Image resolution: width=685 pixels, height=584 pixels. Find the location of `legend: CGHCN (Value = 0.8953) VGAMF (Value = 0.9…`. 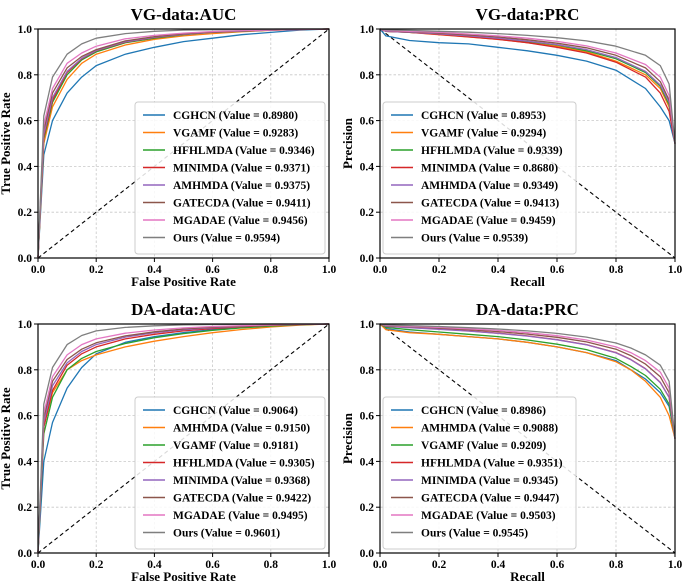

legend: CGHCN (Value = 0.8953) VGAMF (Value = 0.9… is located at coordinates (479, 178).